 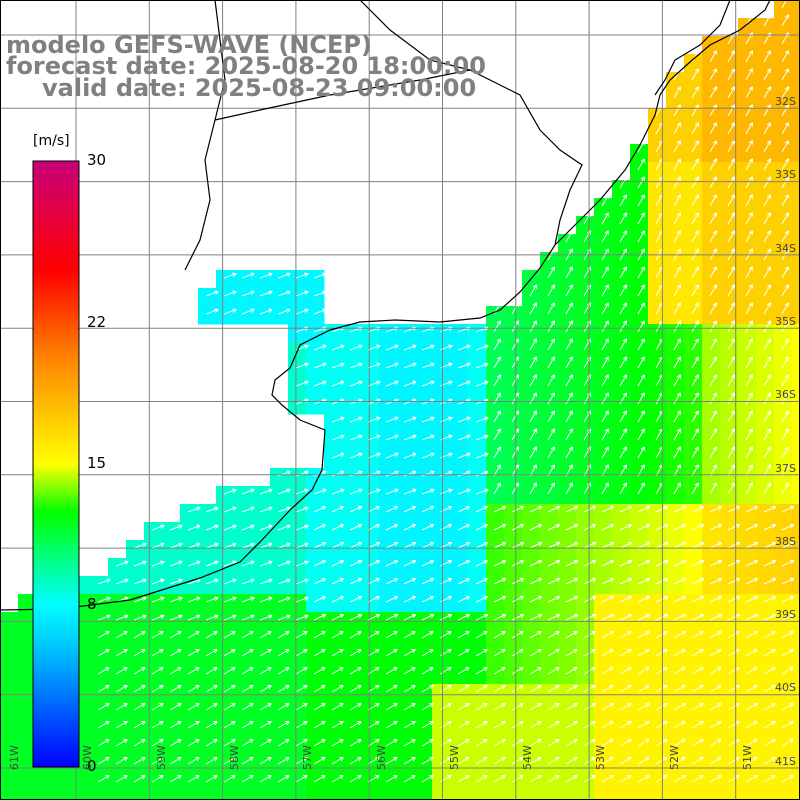 I want to click on colorbar-tick-label: 30, so click(x=97, y=160).